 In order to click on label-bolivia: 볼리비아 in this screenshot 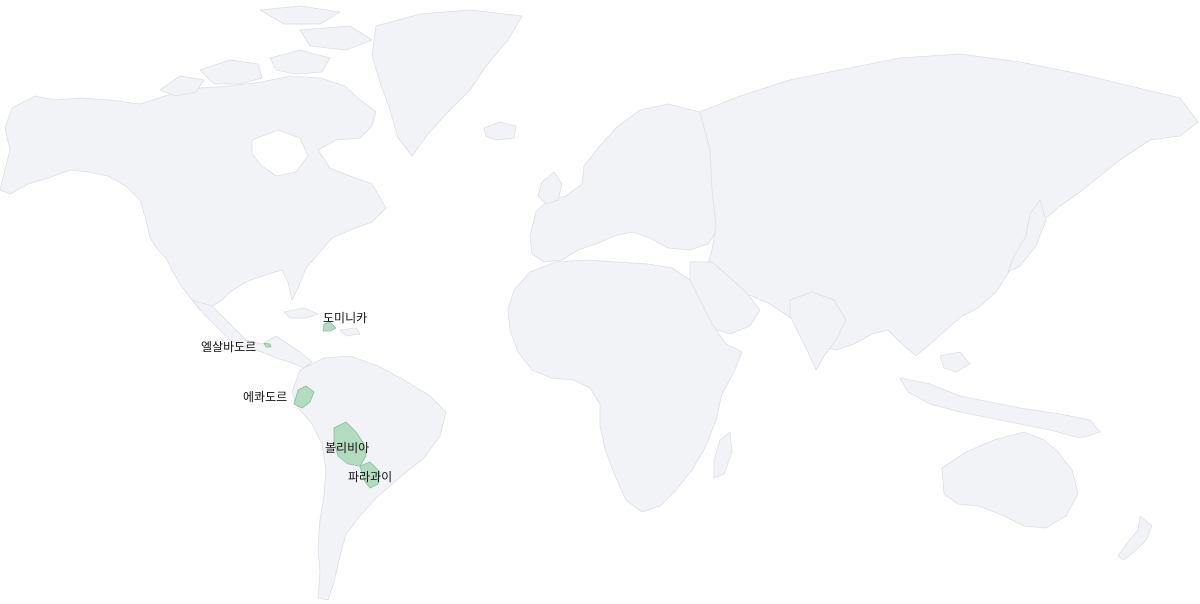, I will do `click(347, 448)`.